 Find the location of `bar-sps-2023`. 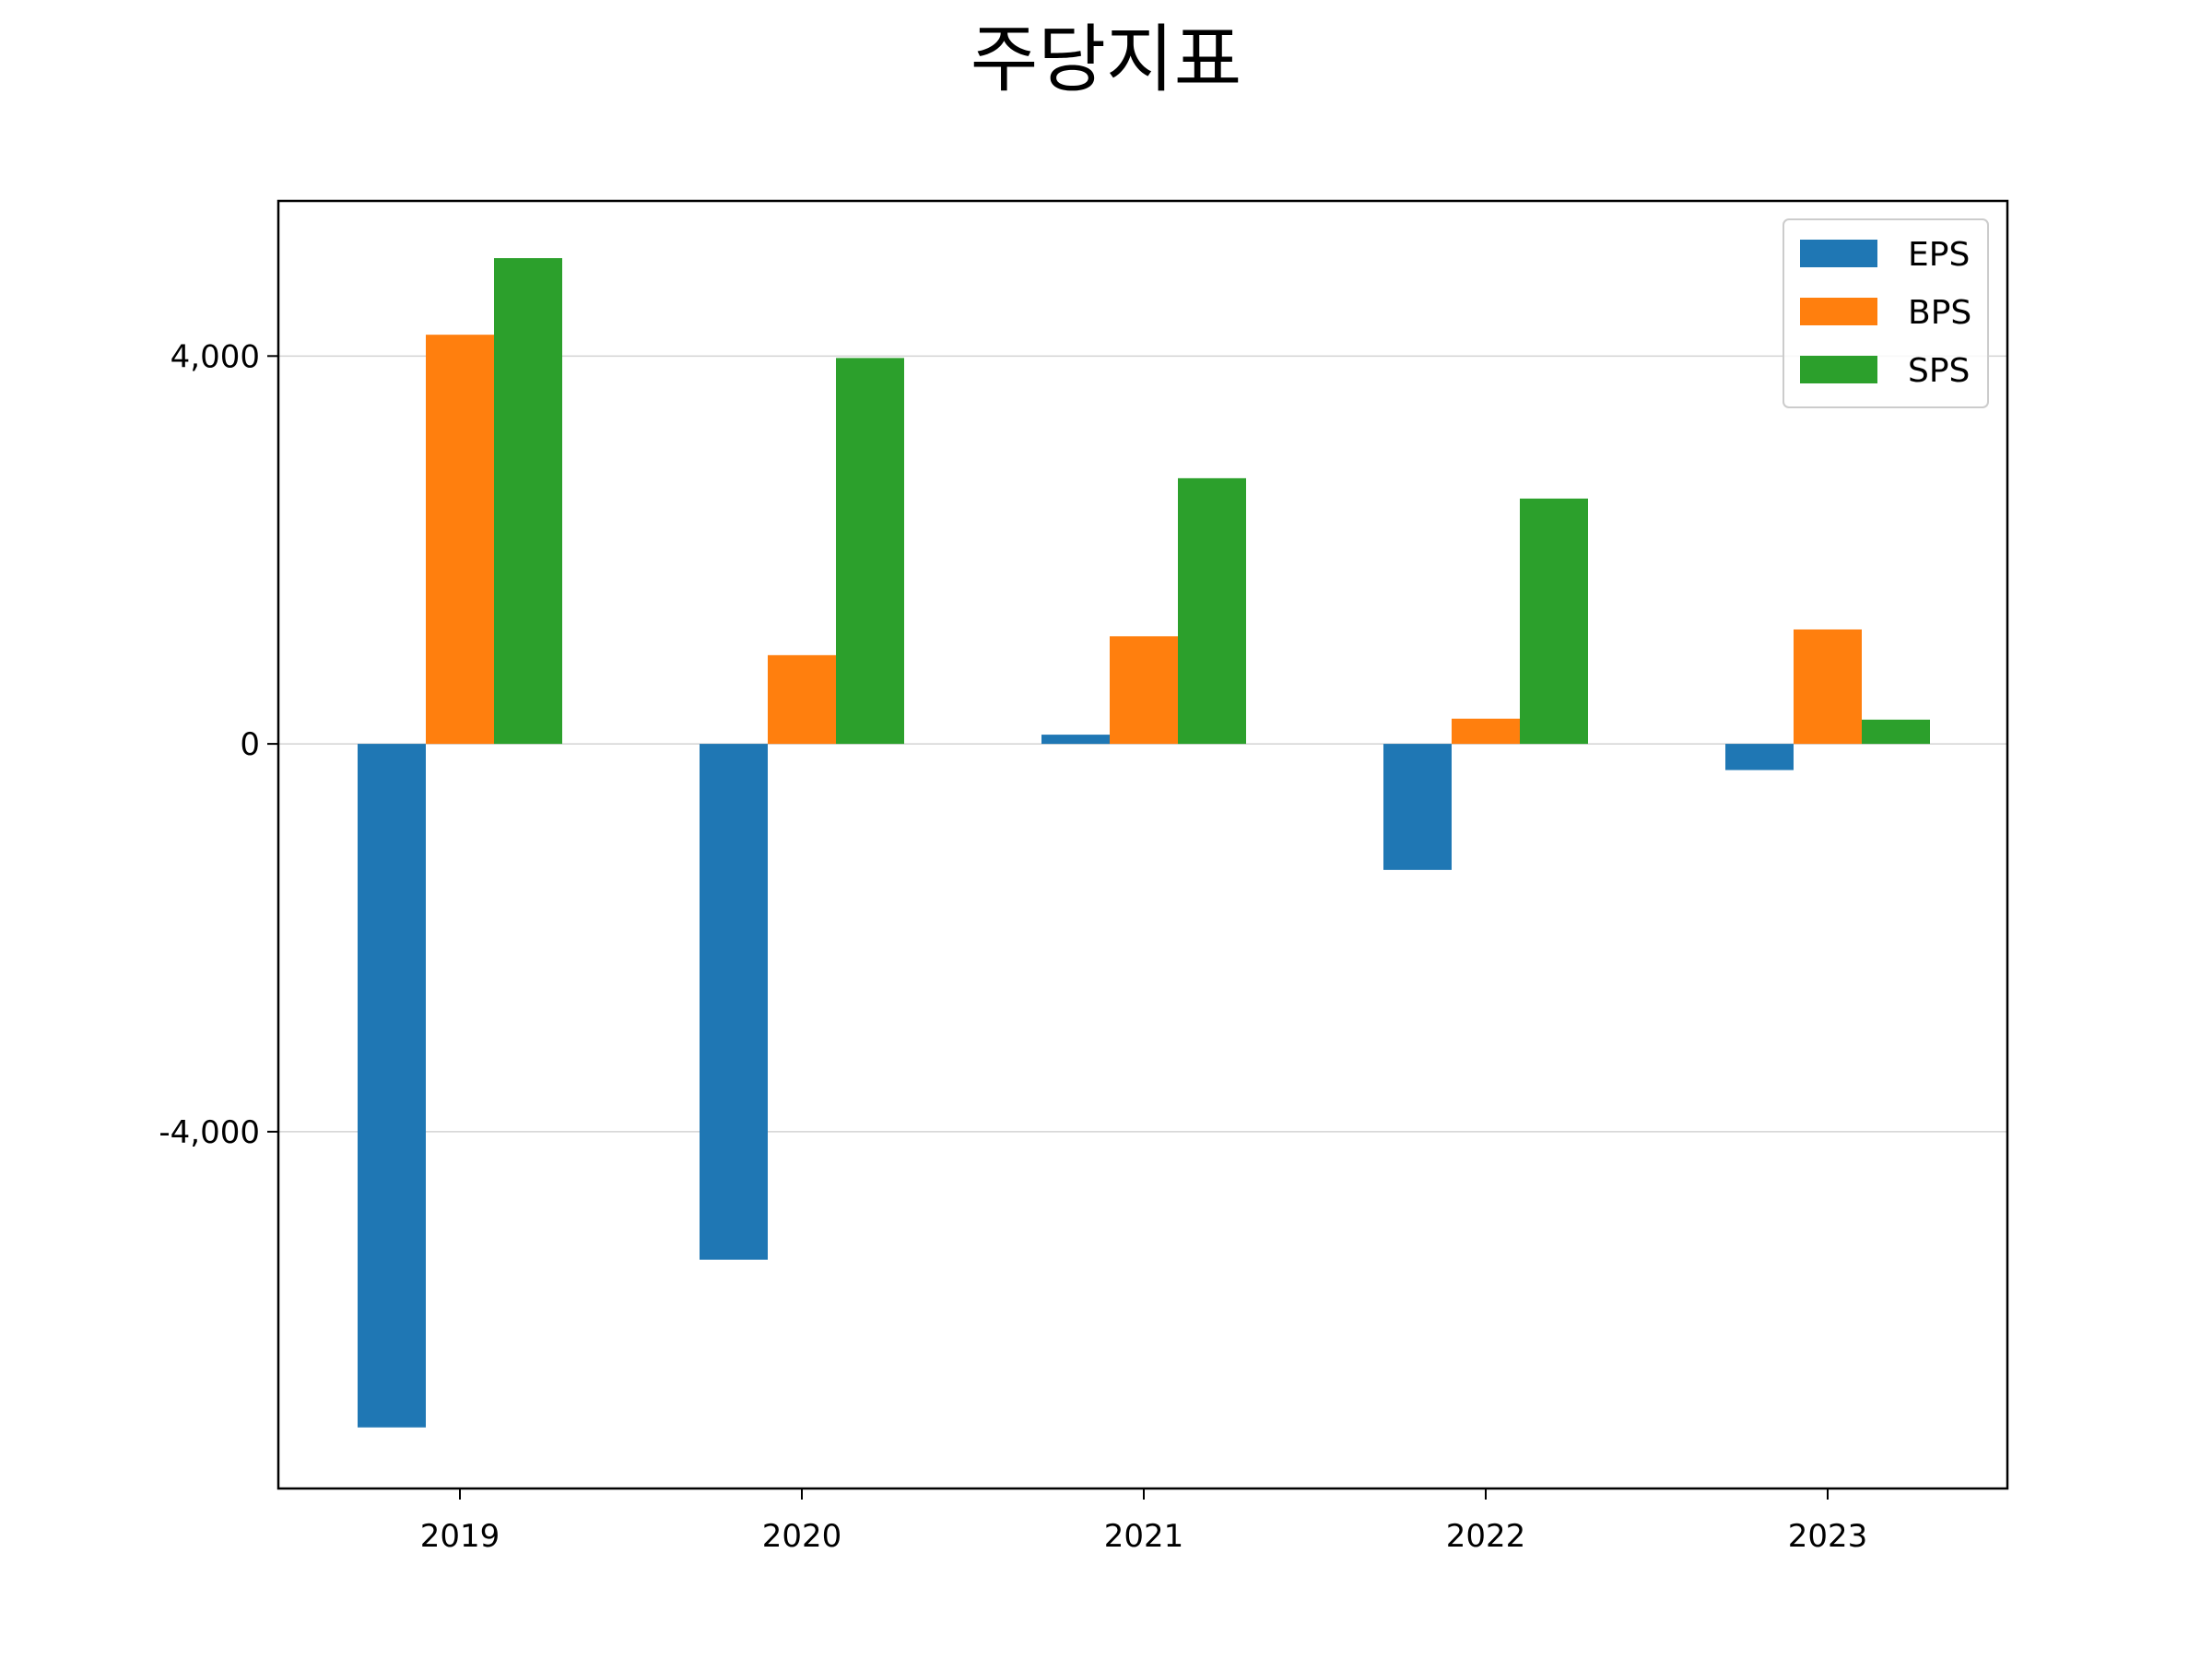

bar-sps-2023 is located at coordinates (1896, 732).